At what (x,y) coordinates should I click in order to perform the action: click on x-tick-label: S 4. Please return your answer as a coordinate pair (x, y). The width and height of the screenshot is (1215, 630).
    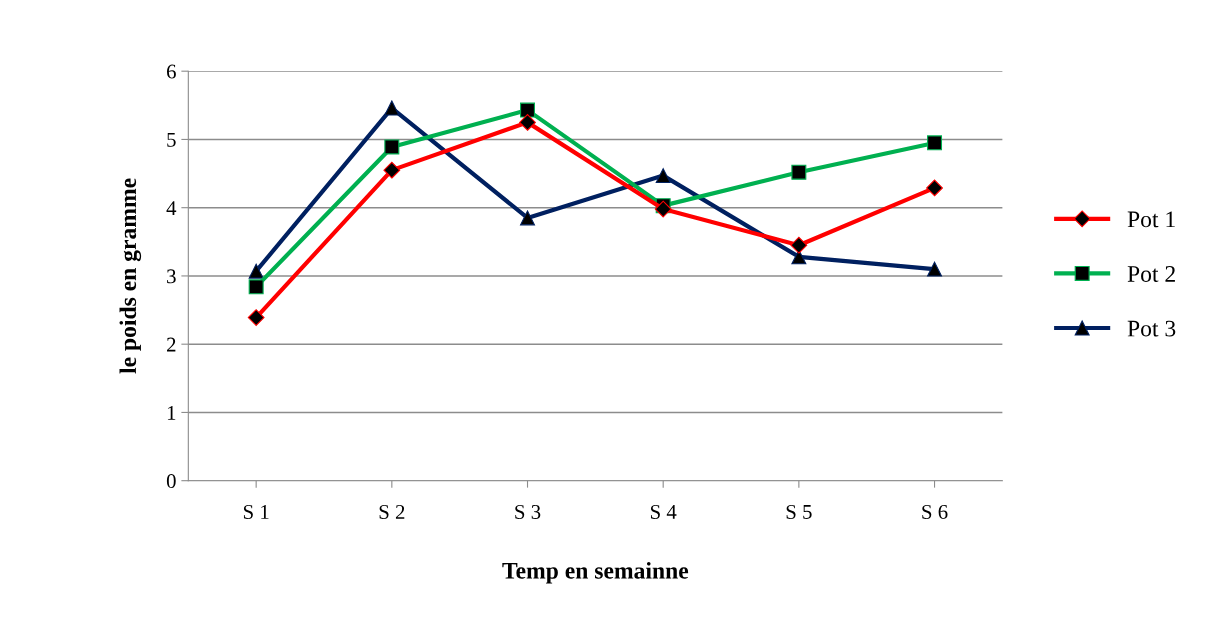
    Looking at the image, I should click on (663, 511).